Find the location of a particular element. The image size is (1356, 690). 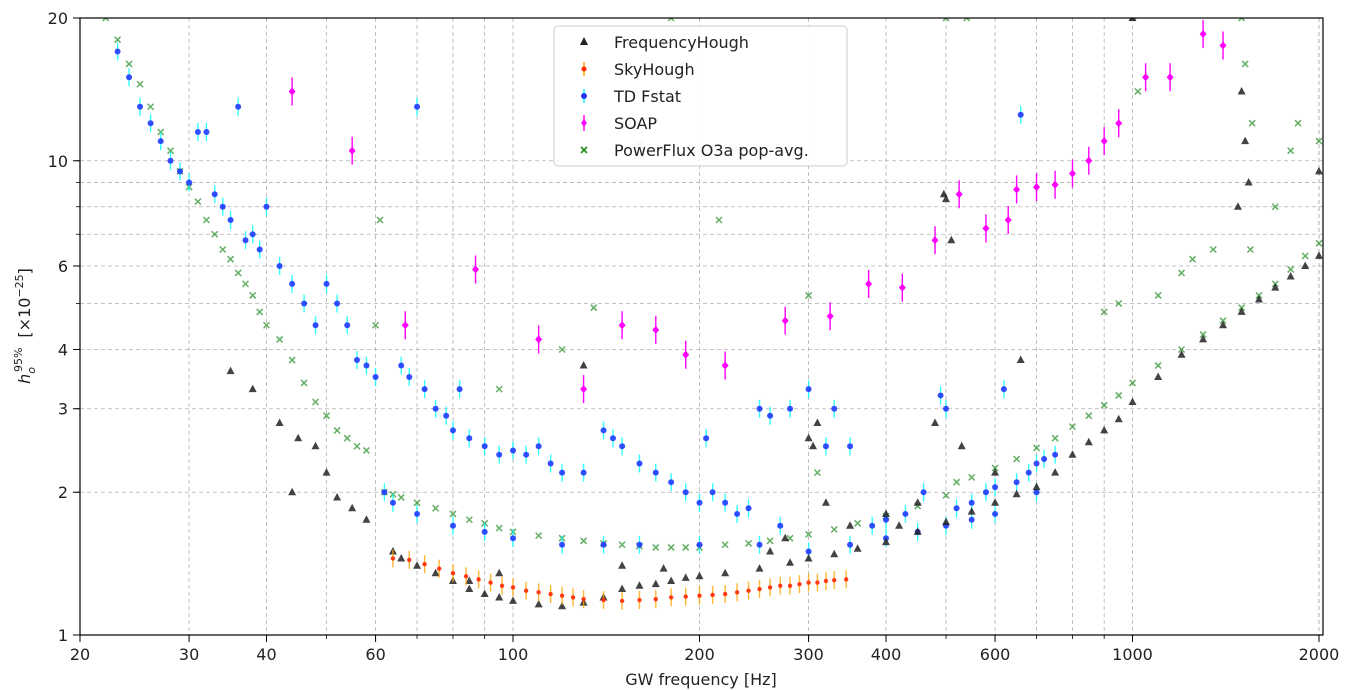

x-tick-label: 600 is located at coordinates (995, 654).